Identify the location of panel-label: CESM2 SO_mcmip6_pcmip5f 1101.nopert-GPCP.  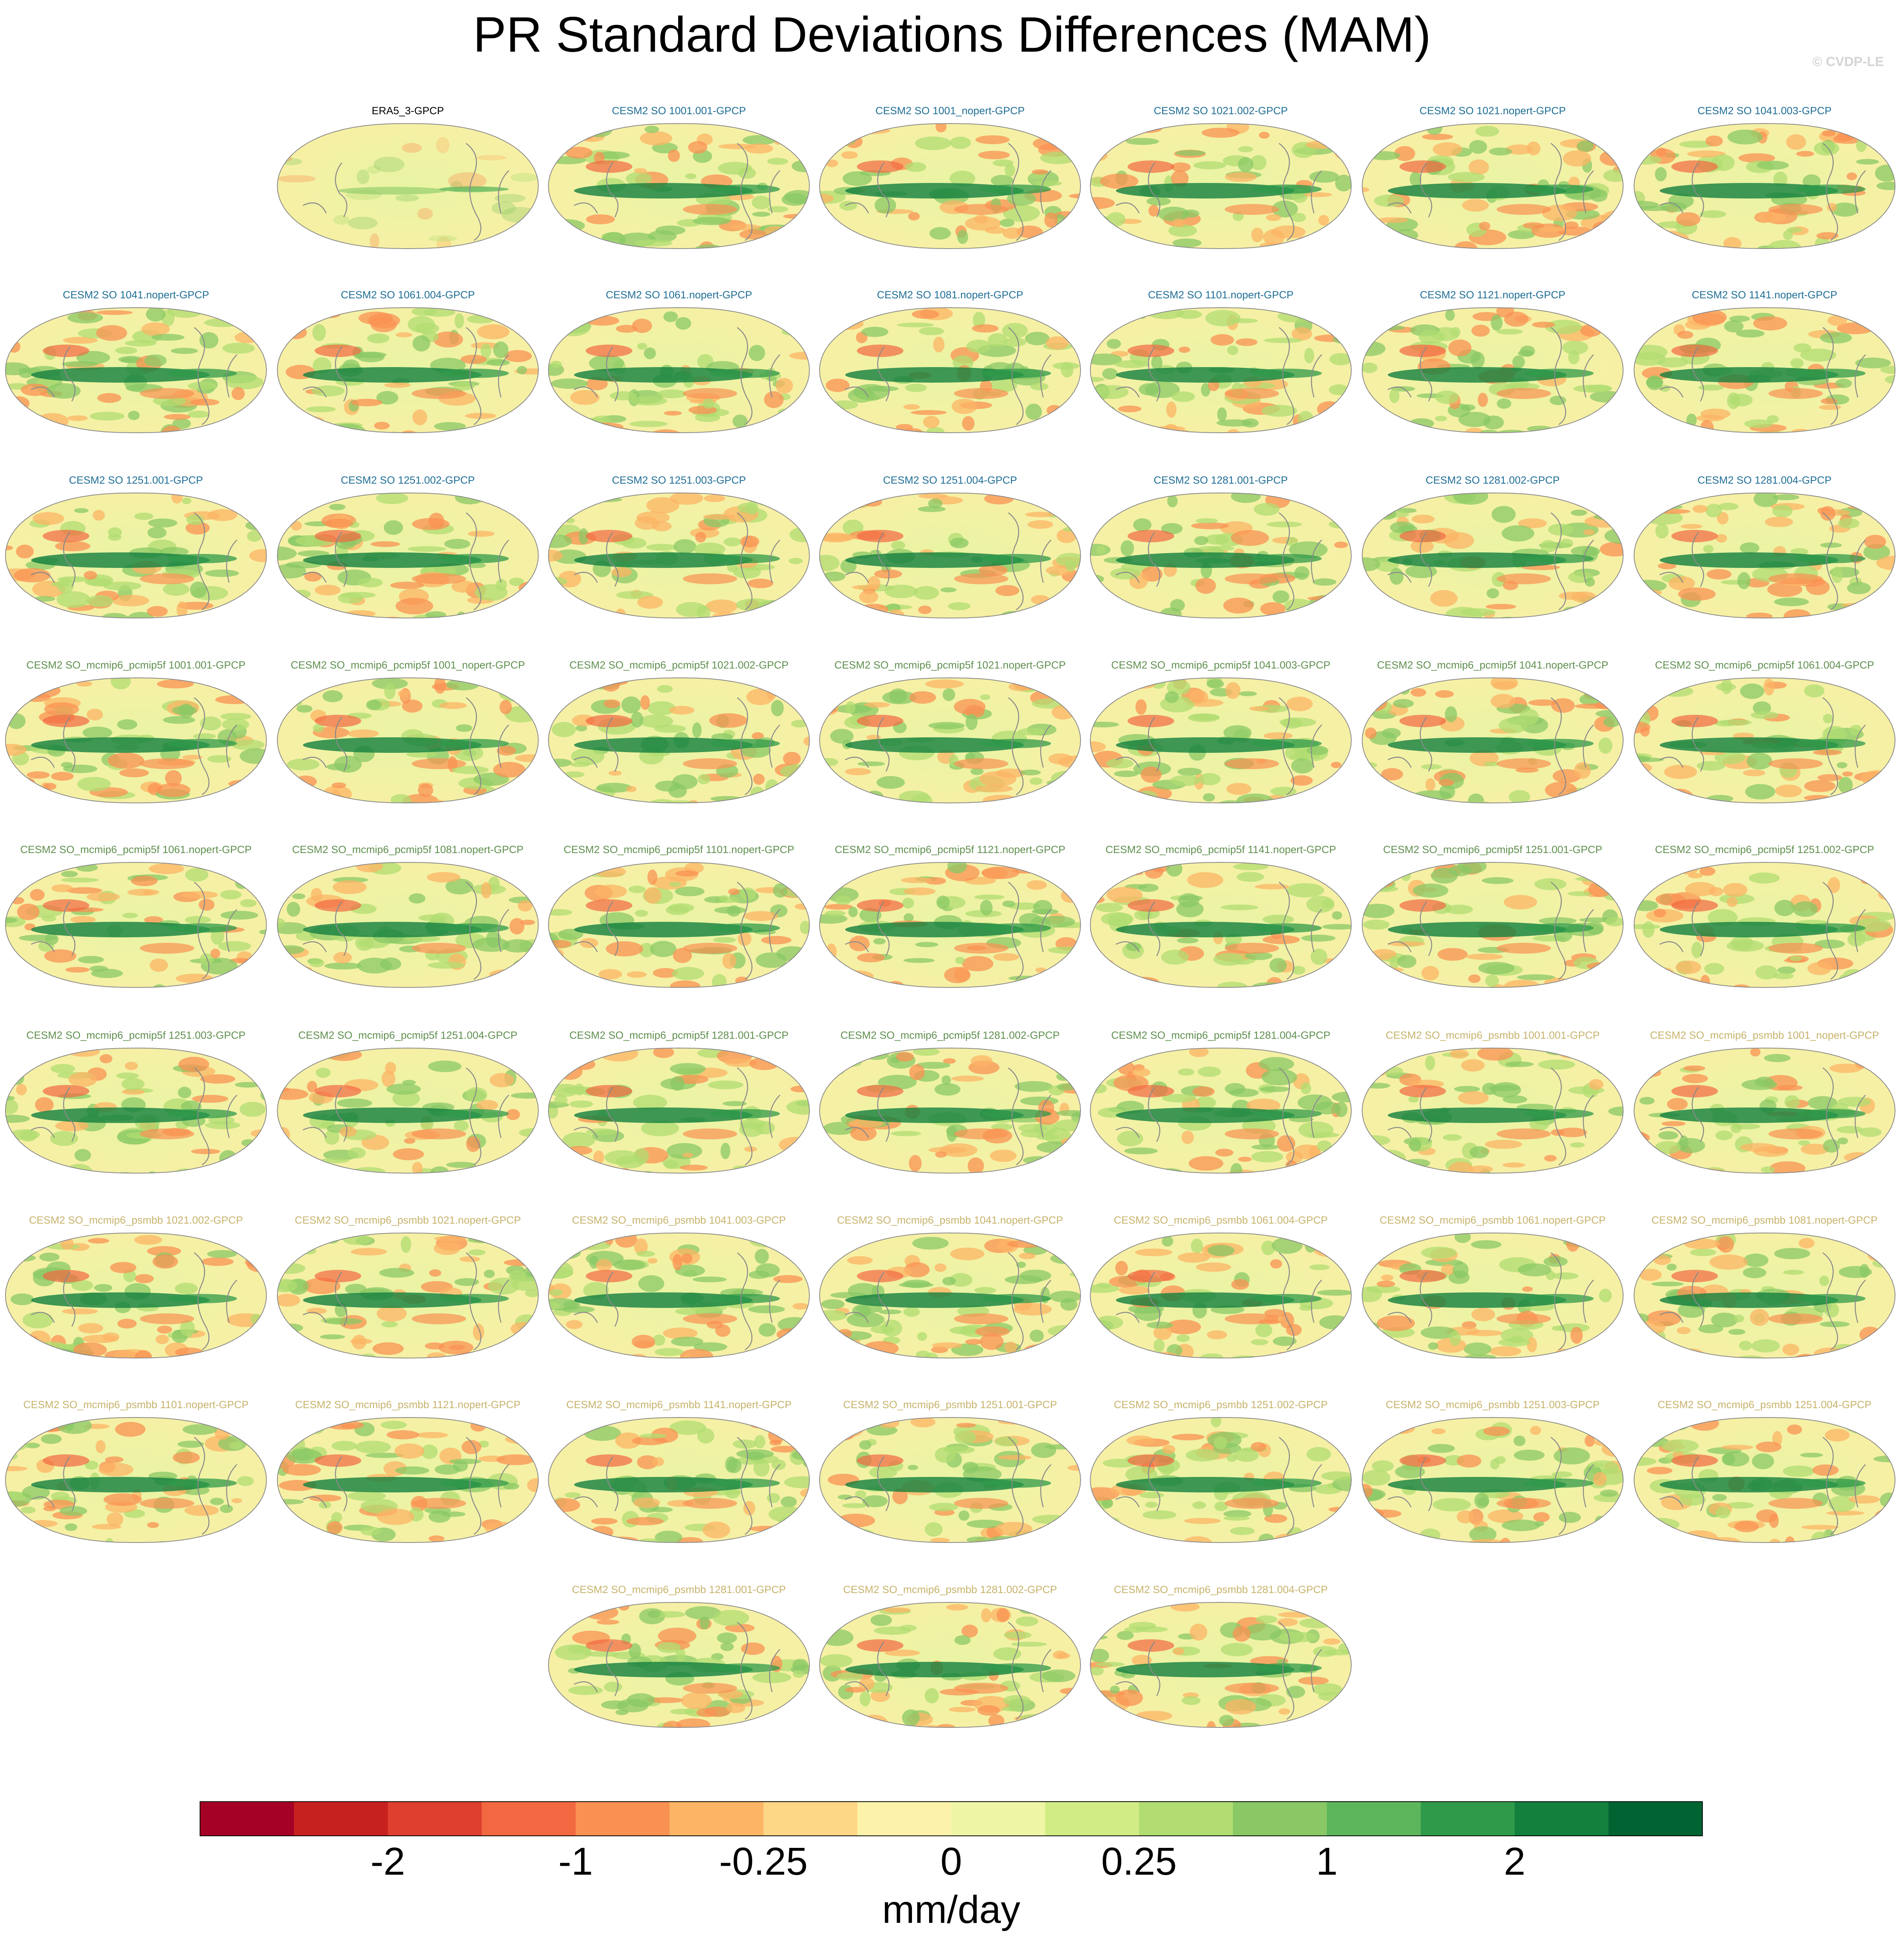
(679, 849).